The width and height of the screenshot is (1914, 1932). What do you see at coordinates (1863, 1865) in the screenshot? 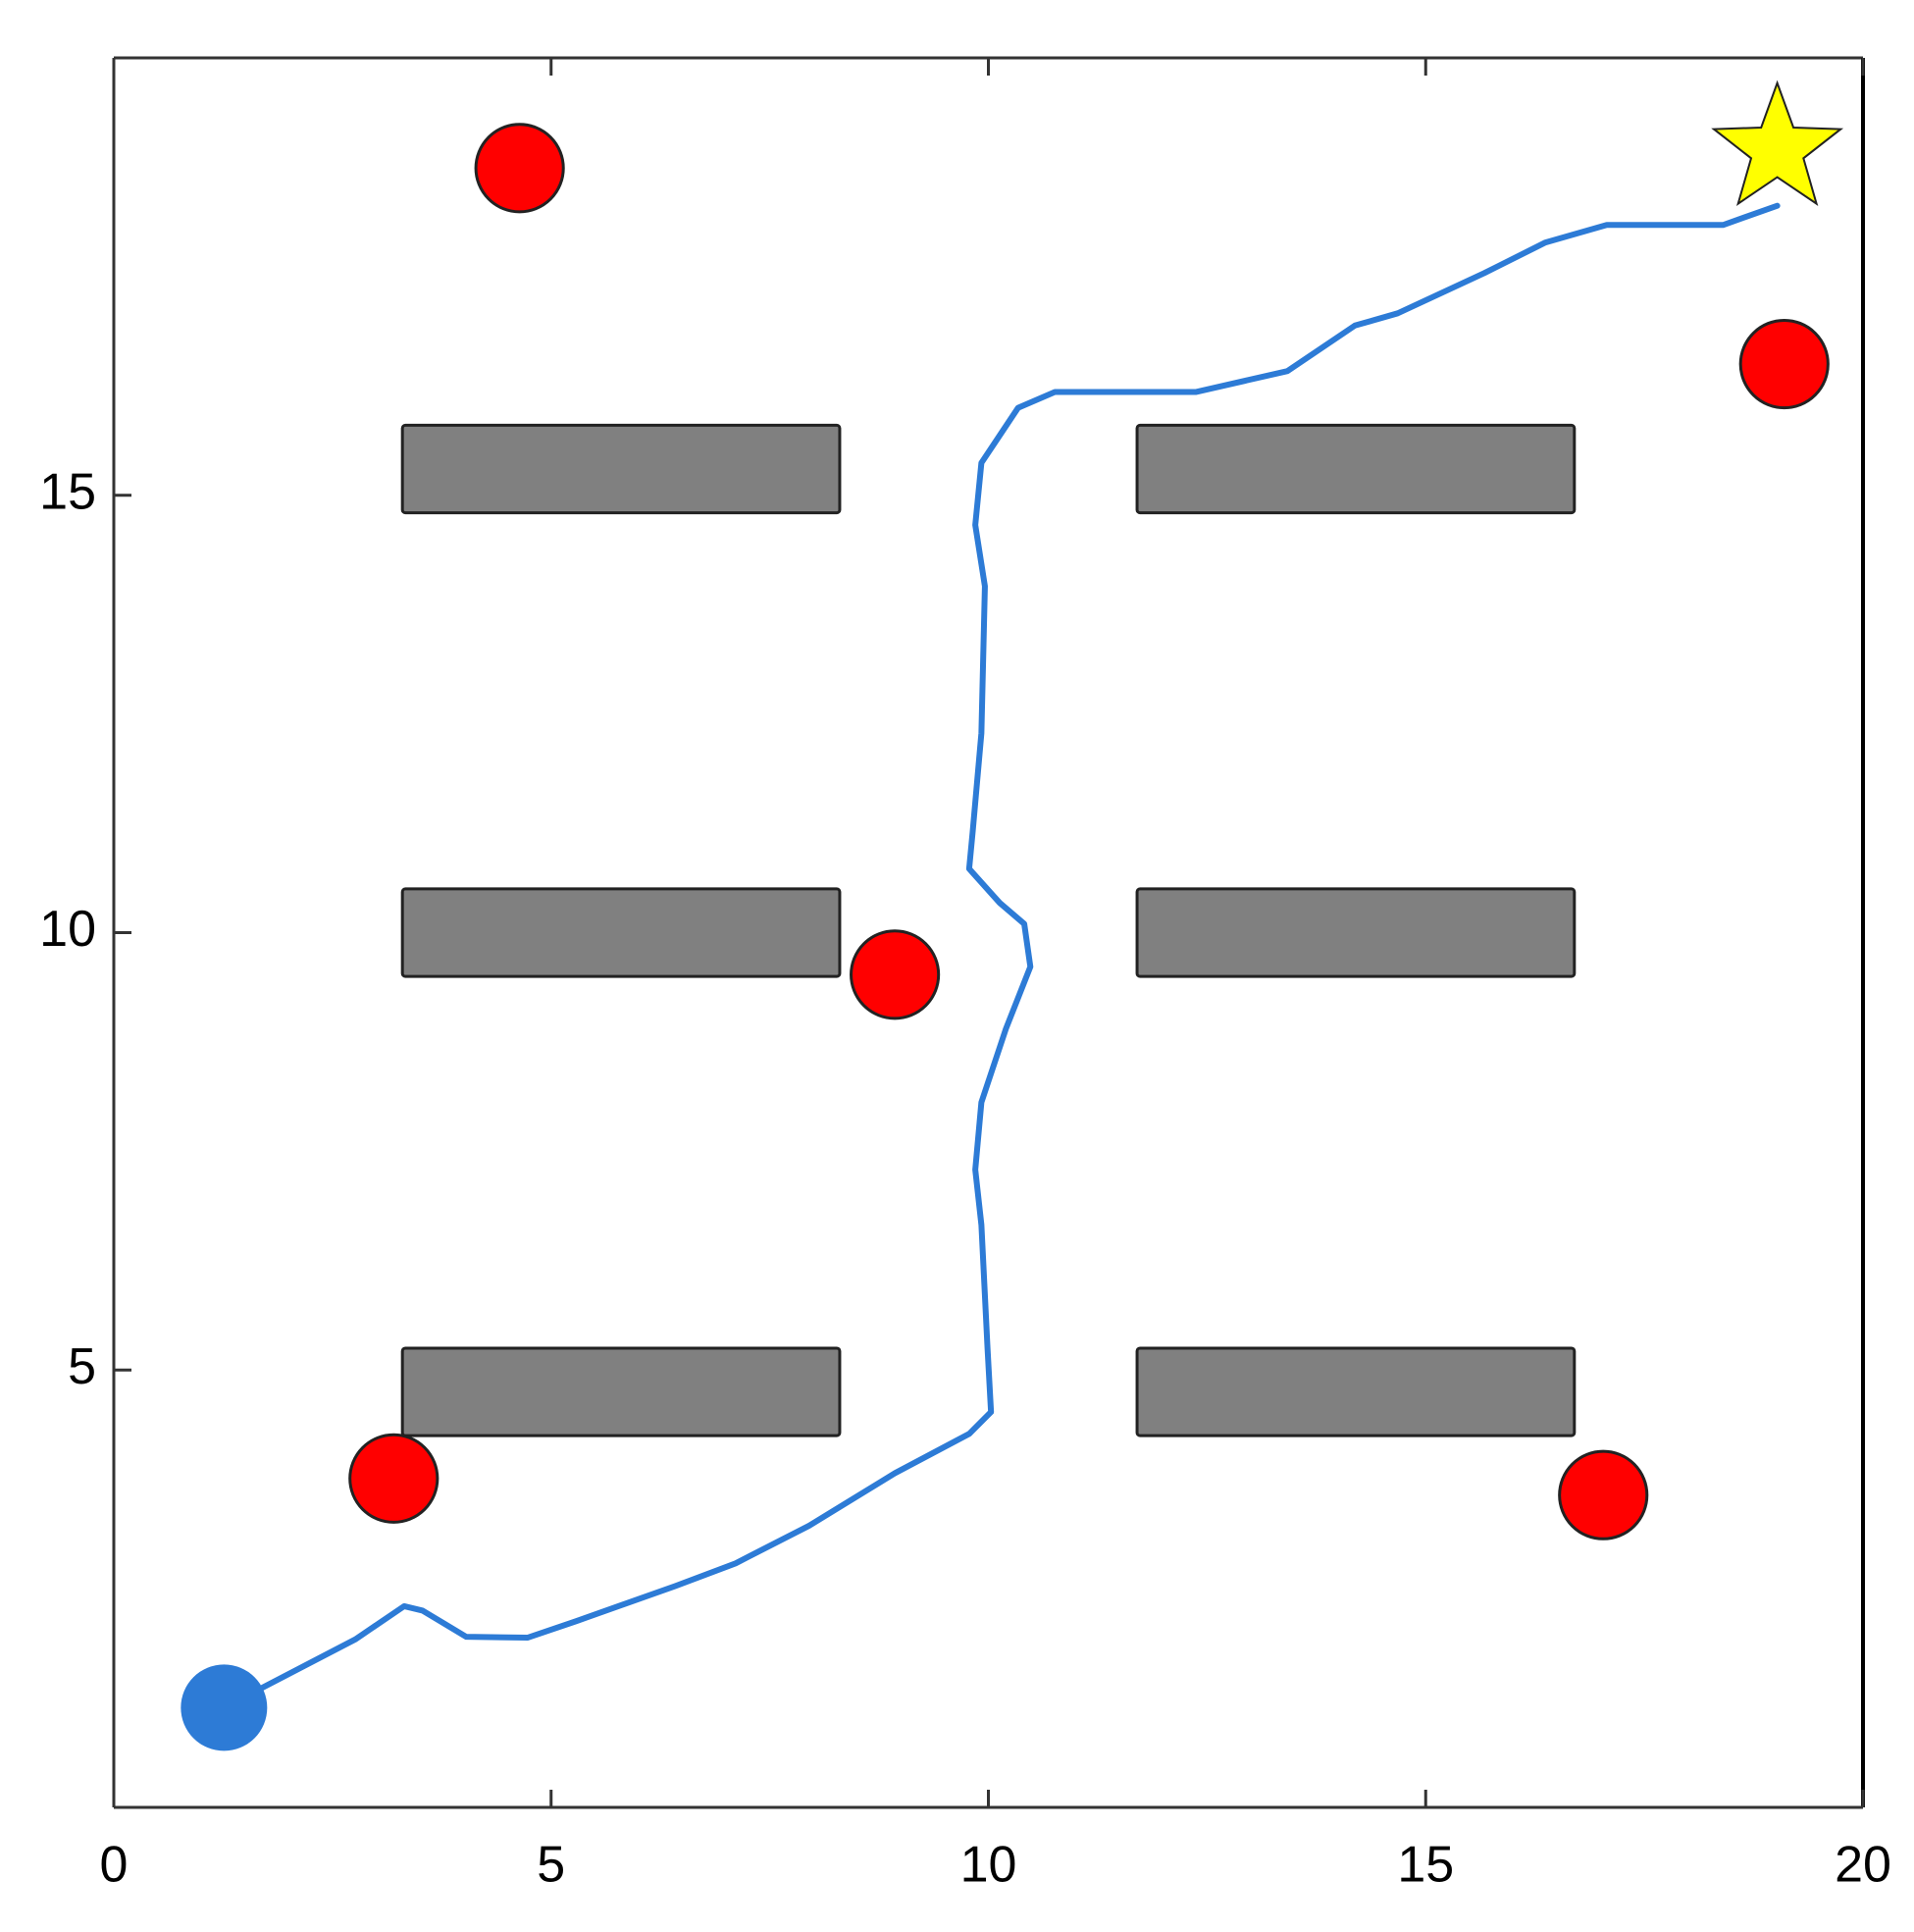
I see `x-tick-label: 20` at bounding box center [1863, 1865].